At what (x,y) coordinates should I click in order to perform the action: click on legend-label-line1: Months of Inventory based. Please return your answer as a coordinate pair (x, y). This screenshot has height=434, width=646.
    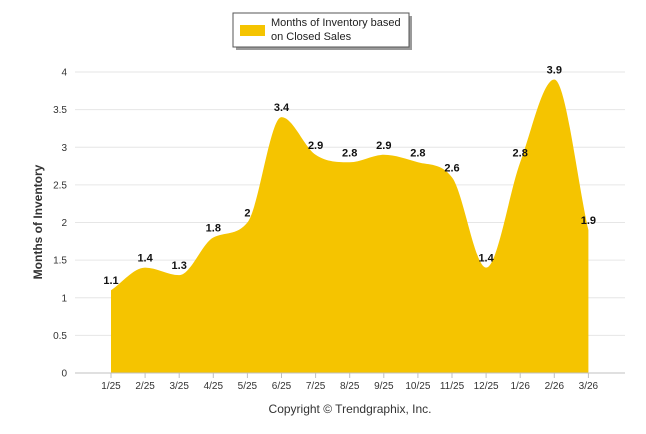
    Looking at the image, I should click on (336, 23).